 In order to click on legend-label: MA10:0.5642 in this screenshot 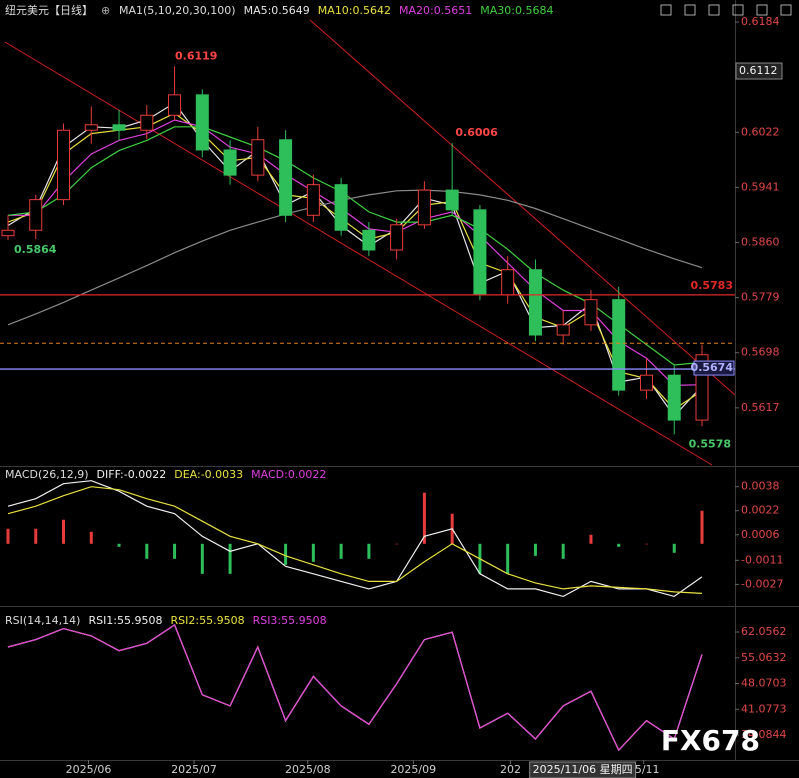, I will do `click(354, 10)`.